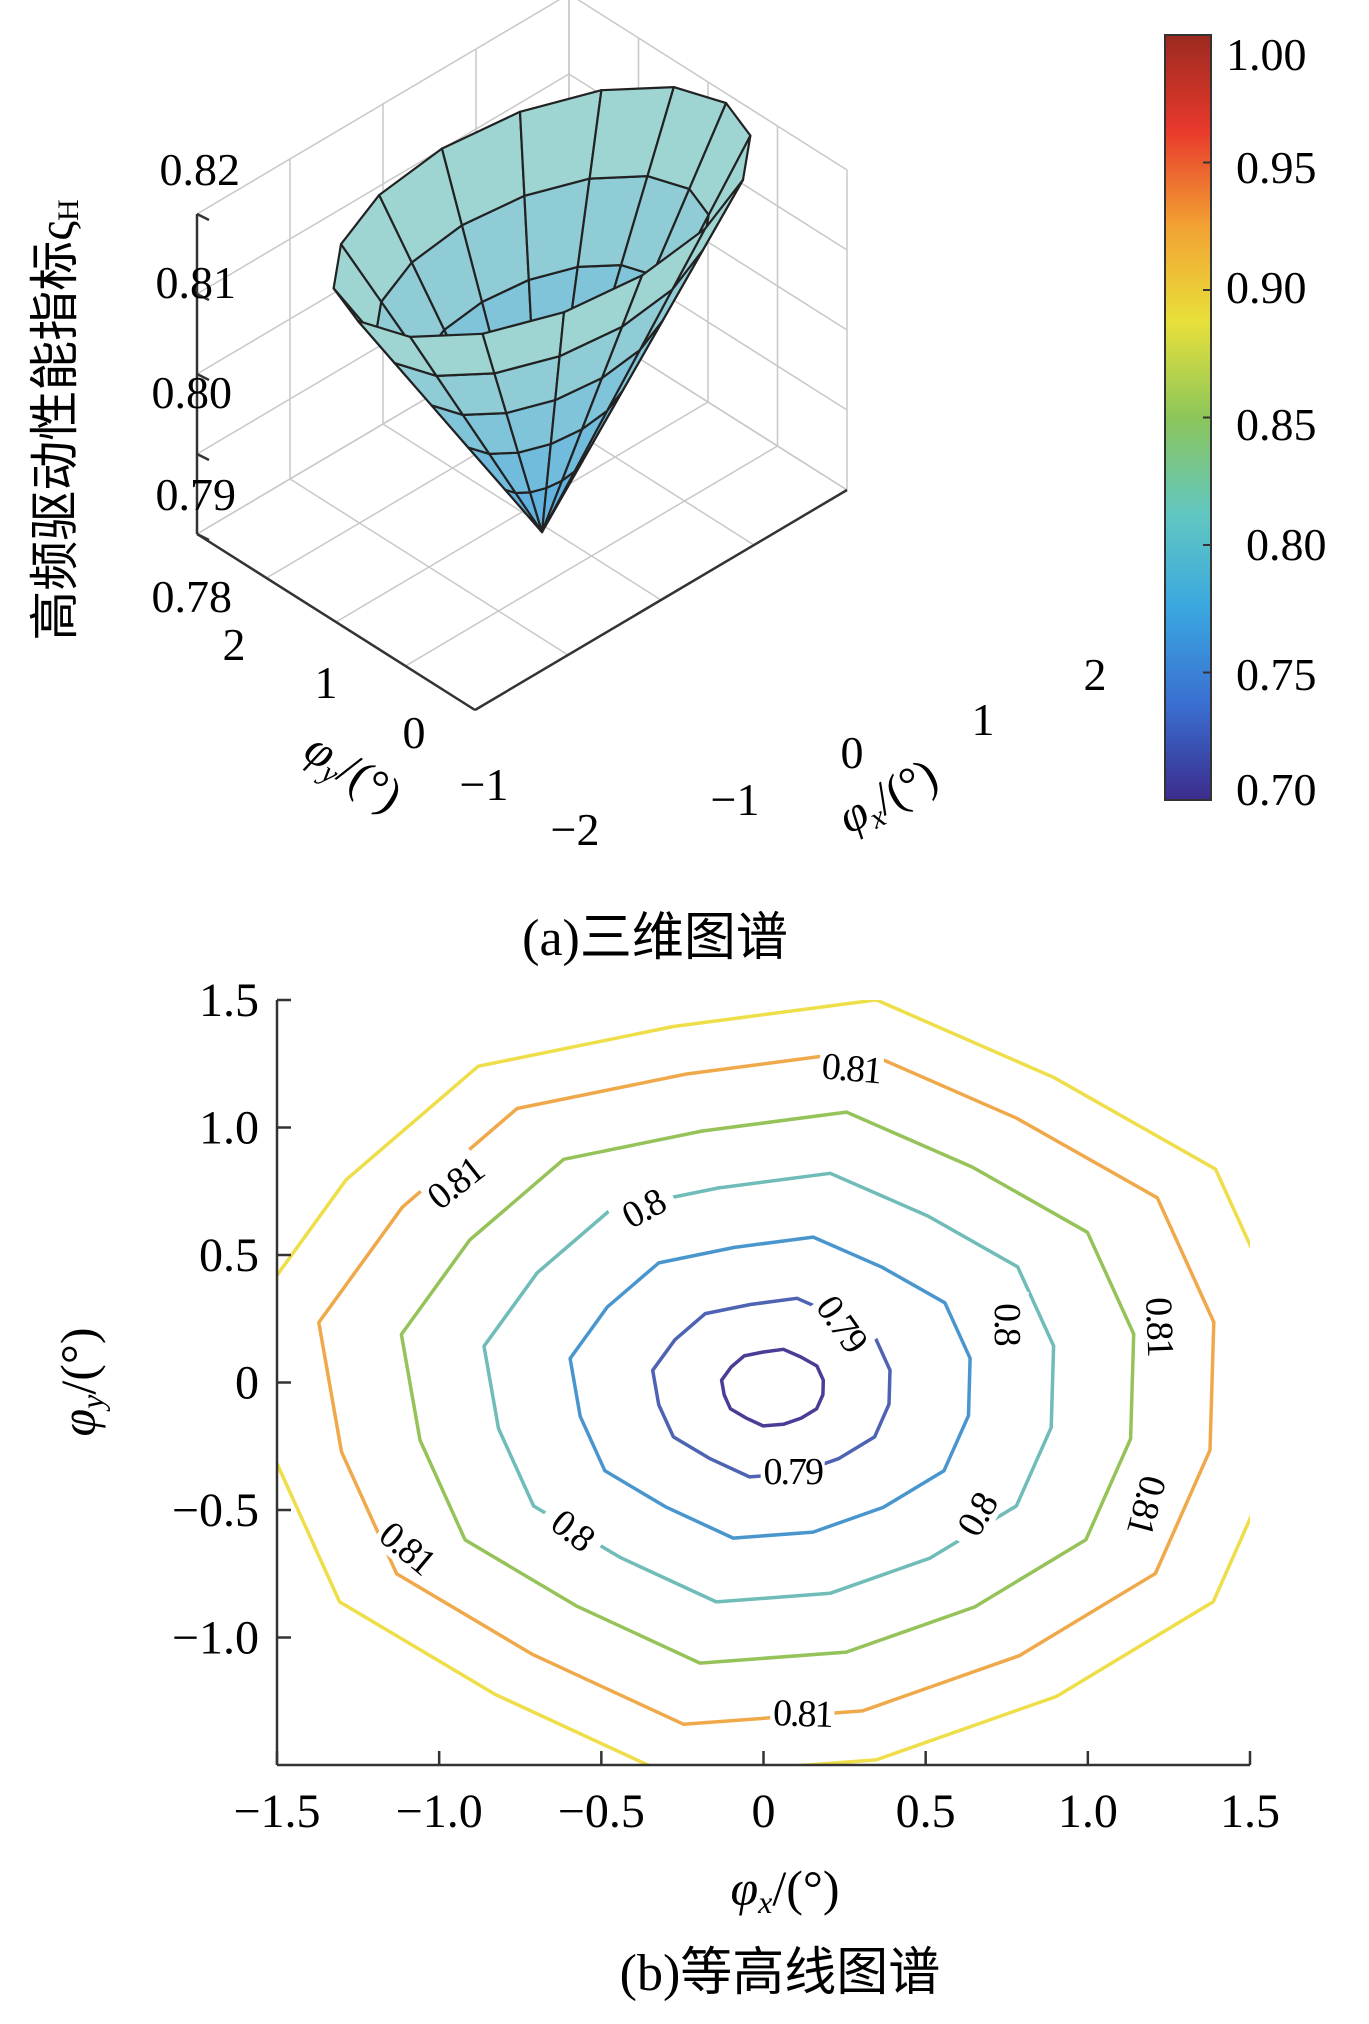 This screenshot has height=2024, width=1369. I want to click on y-axis-label: φy/(°), so click(80, 1381).